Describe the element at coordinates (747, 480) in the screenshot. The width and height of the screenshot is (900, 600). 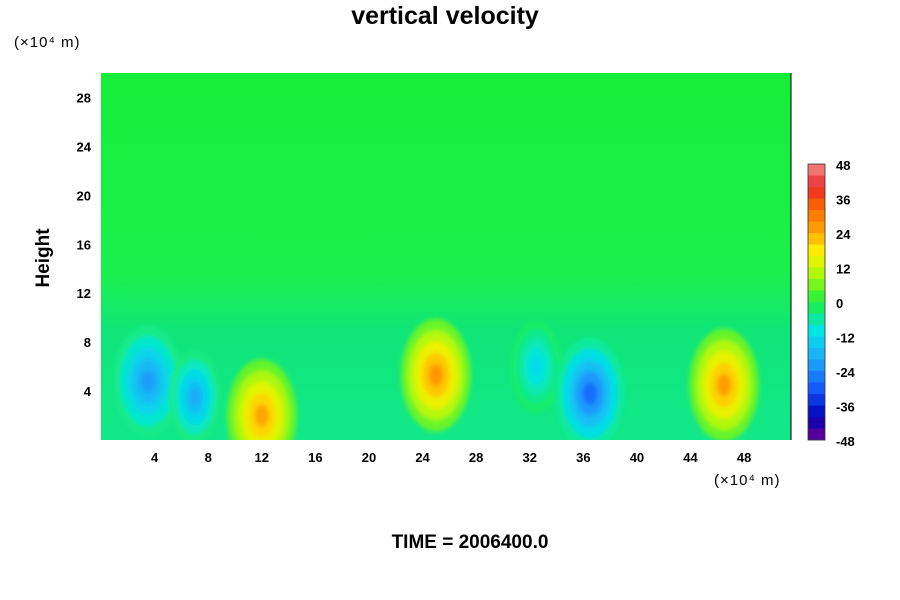
I see `x-axis-unit: (×10⁴ m)` at that location.